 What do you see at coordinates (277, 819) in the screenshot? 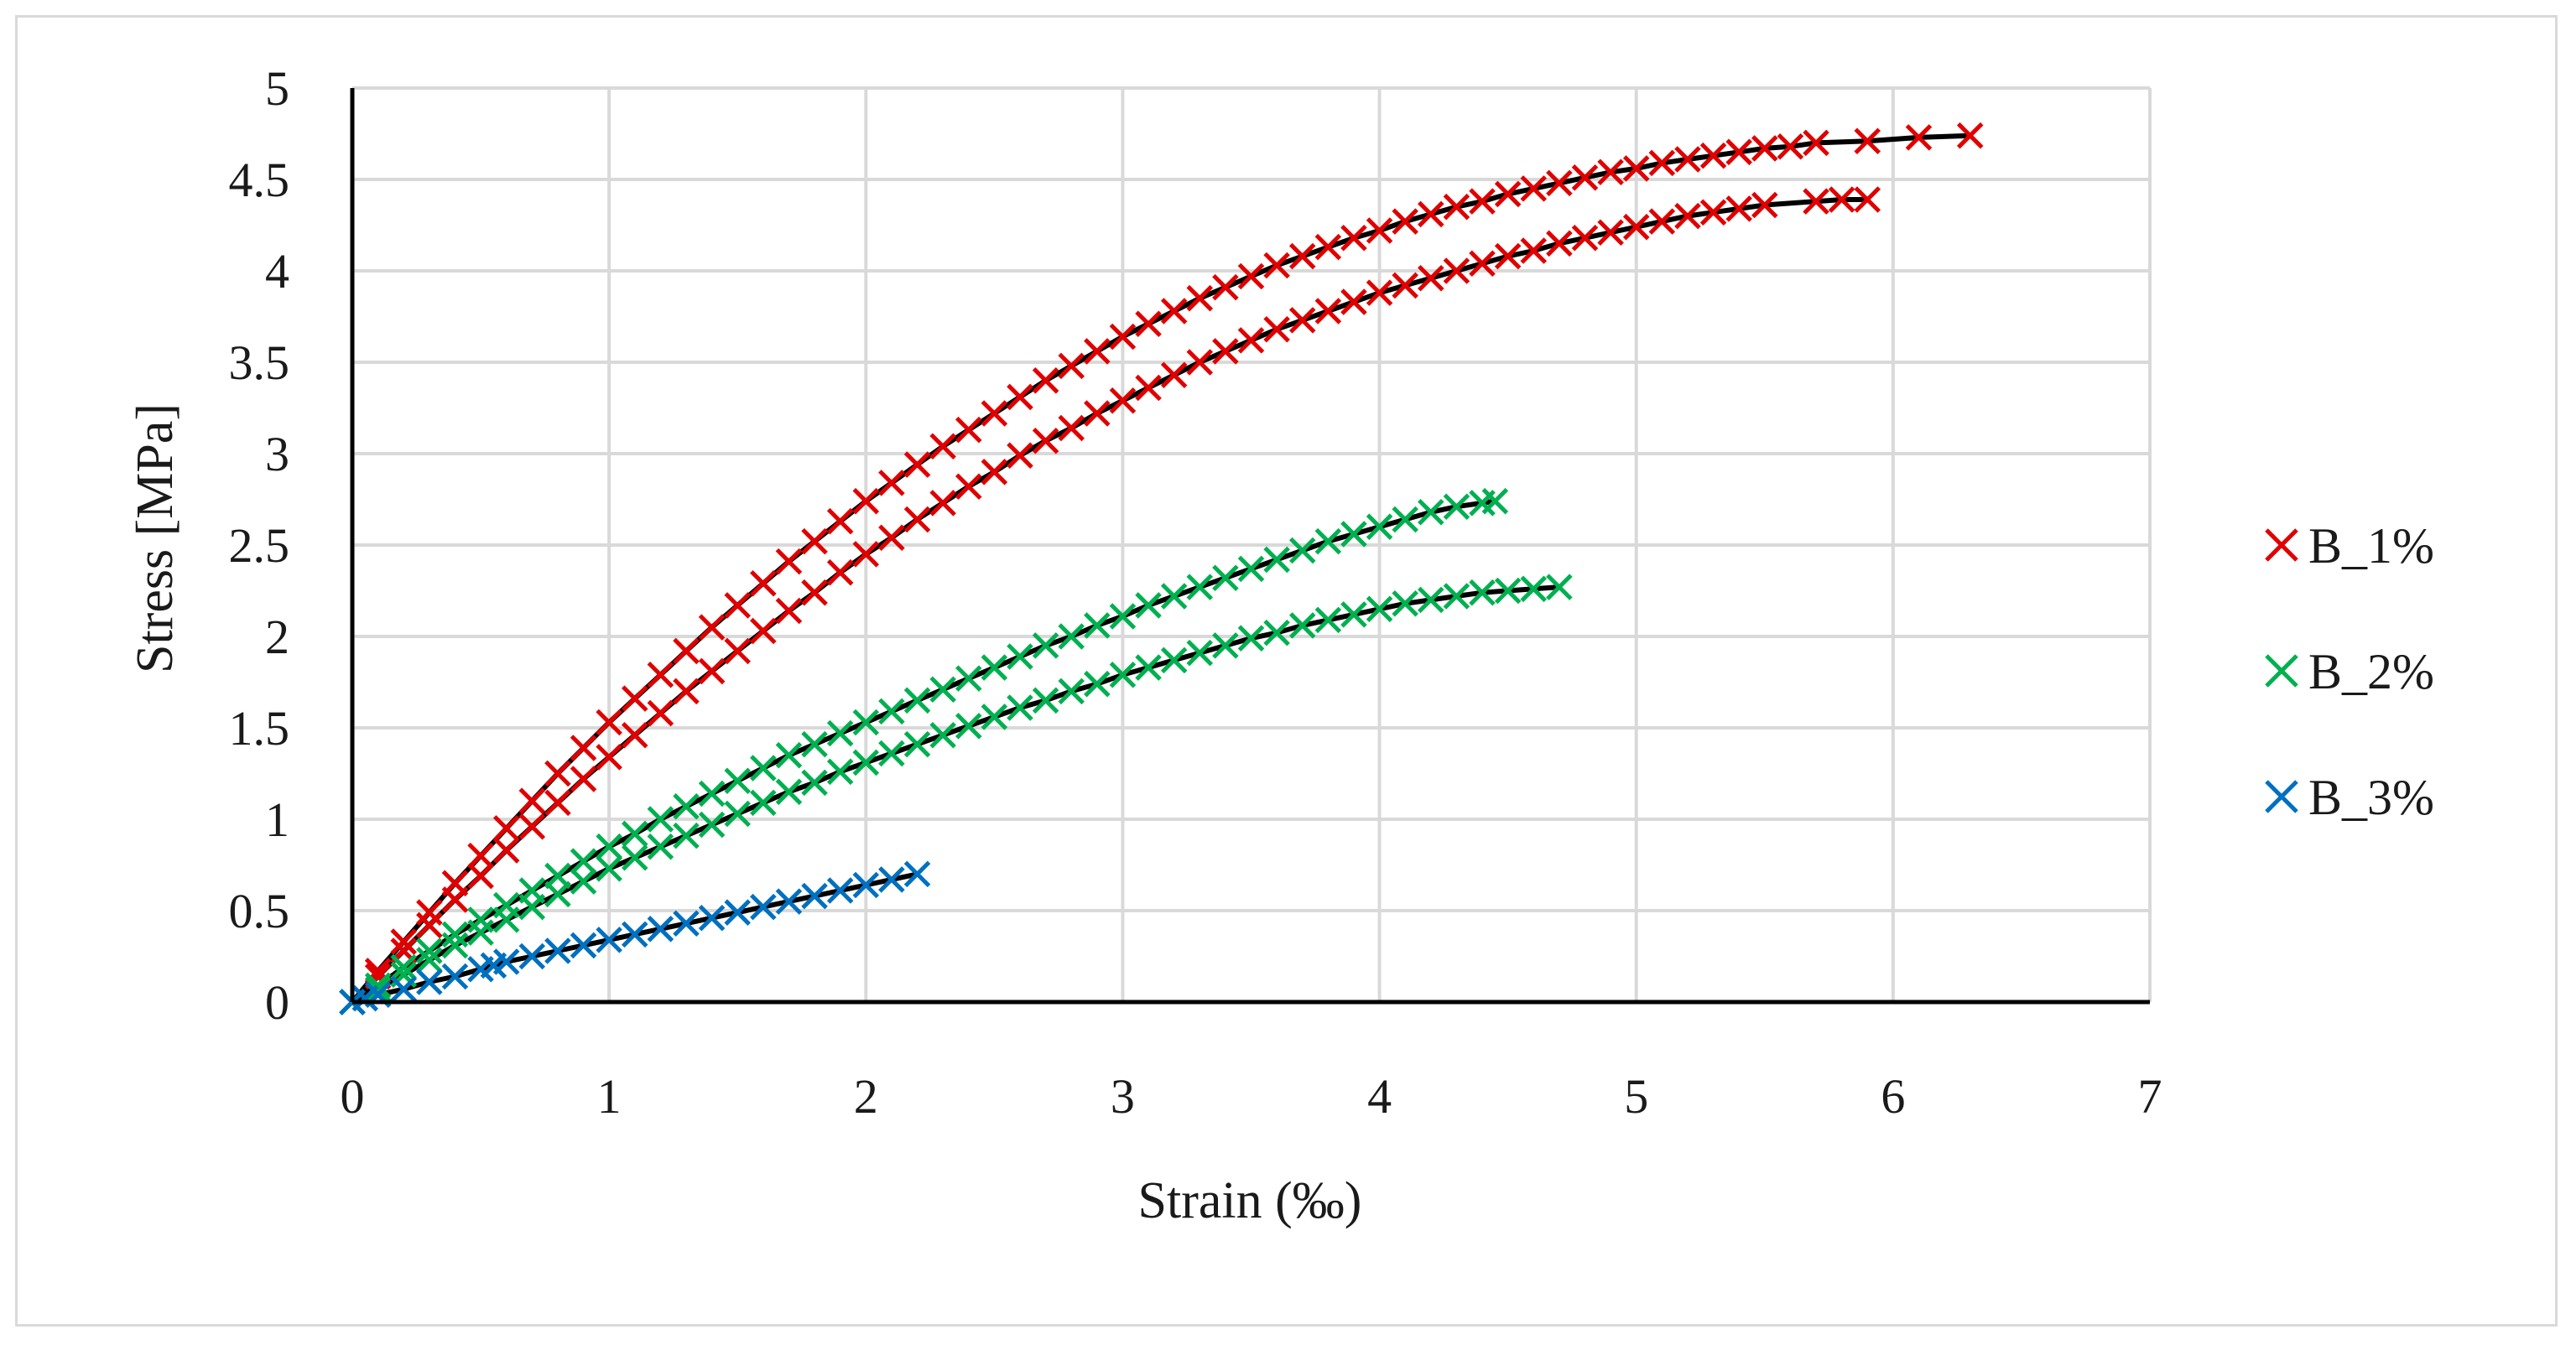
I see `y-tick-label: 1` at bounding box center [277, 819].